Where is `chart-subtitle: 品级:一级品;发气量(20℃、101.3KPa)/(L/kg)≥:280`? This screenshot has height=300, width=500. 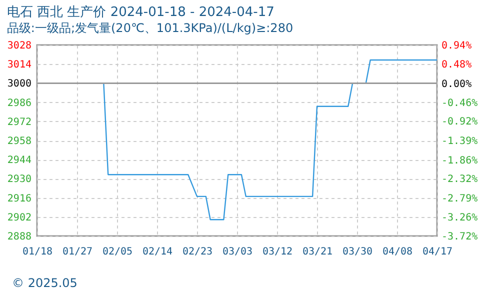
chart-subtitle: 品级:一级品;发气量(20℃、101.3KPa)/(L/kg)≥:280 is located at coordinates (150, 28).